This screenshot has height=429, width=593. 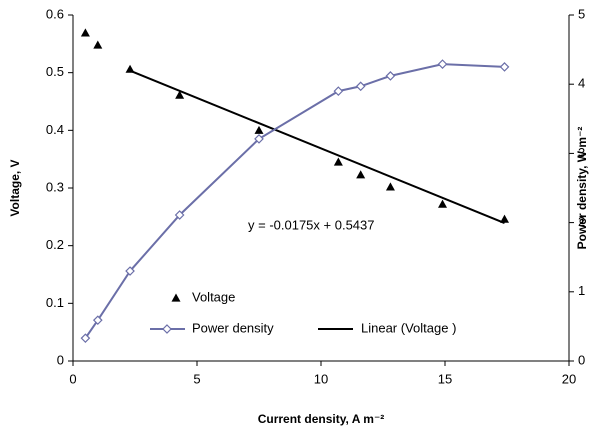 What do you see at coordinates (311, 224) in the screenshot?
I see `trendline-equation: y = -0.0175x + 0.5437` at bounding box center [311, 224].